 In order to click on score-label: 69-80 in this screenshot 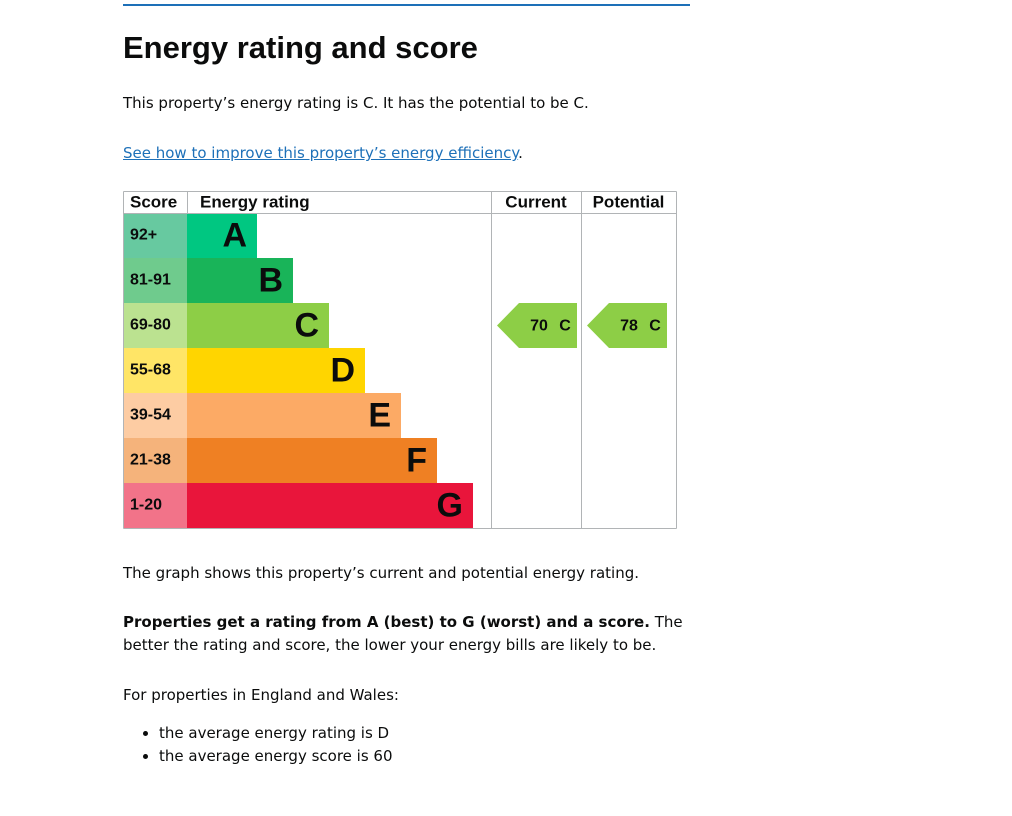, I will do `click(150, 325)`.